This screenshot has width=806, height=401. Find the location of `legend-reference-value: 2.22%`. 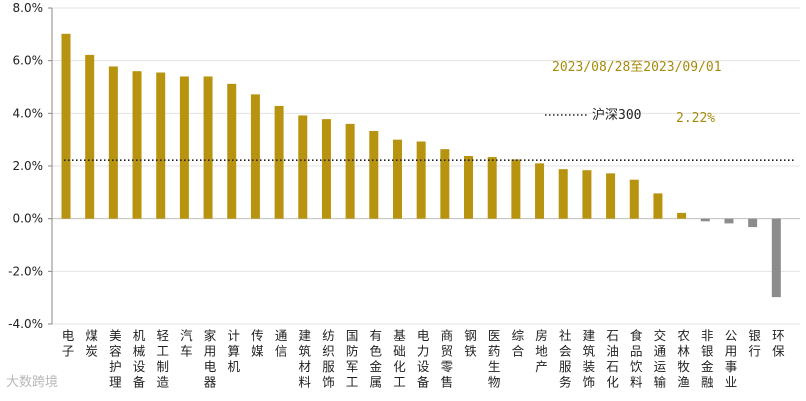

legend-reference-value: 2.22% is located at coordinates (695, 118).